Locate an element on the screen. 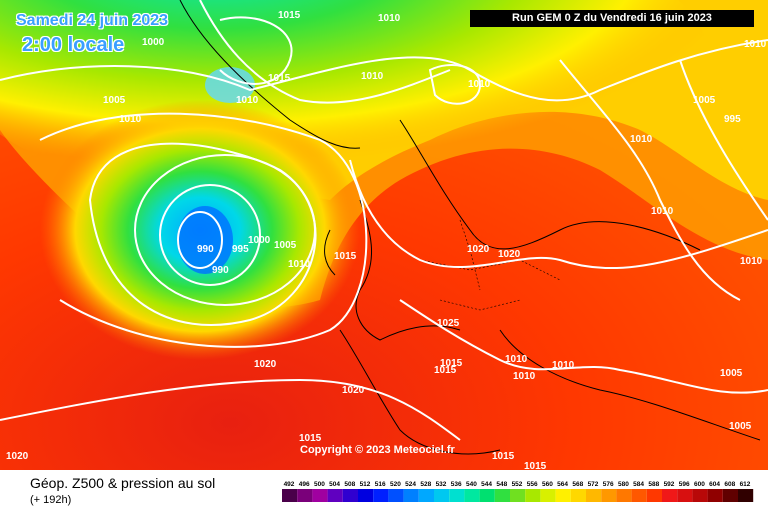 The height and width of the screenshot is (512, 768). legend-tick-label: 520 is located at coordinates (395, 484).